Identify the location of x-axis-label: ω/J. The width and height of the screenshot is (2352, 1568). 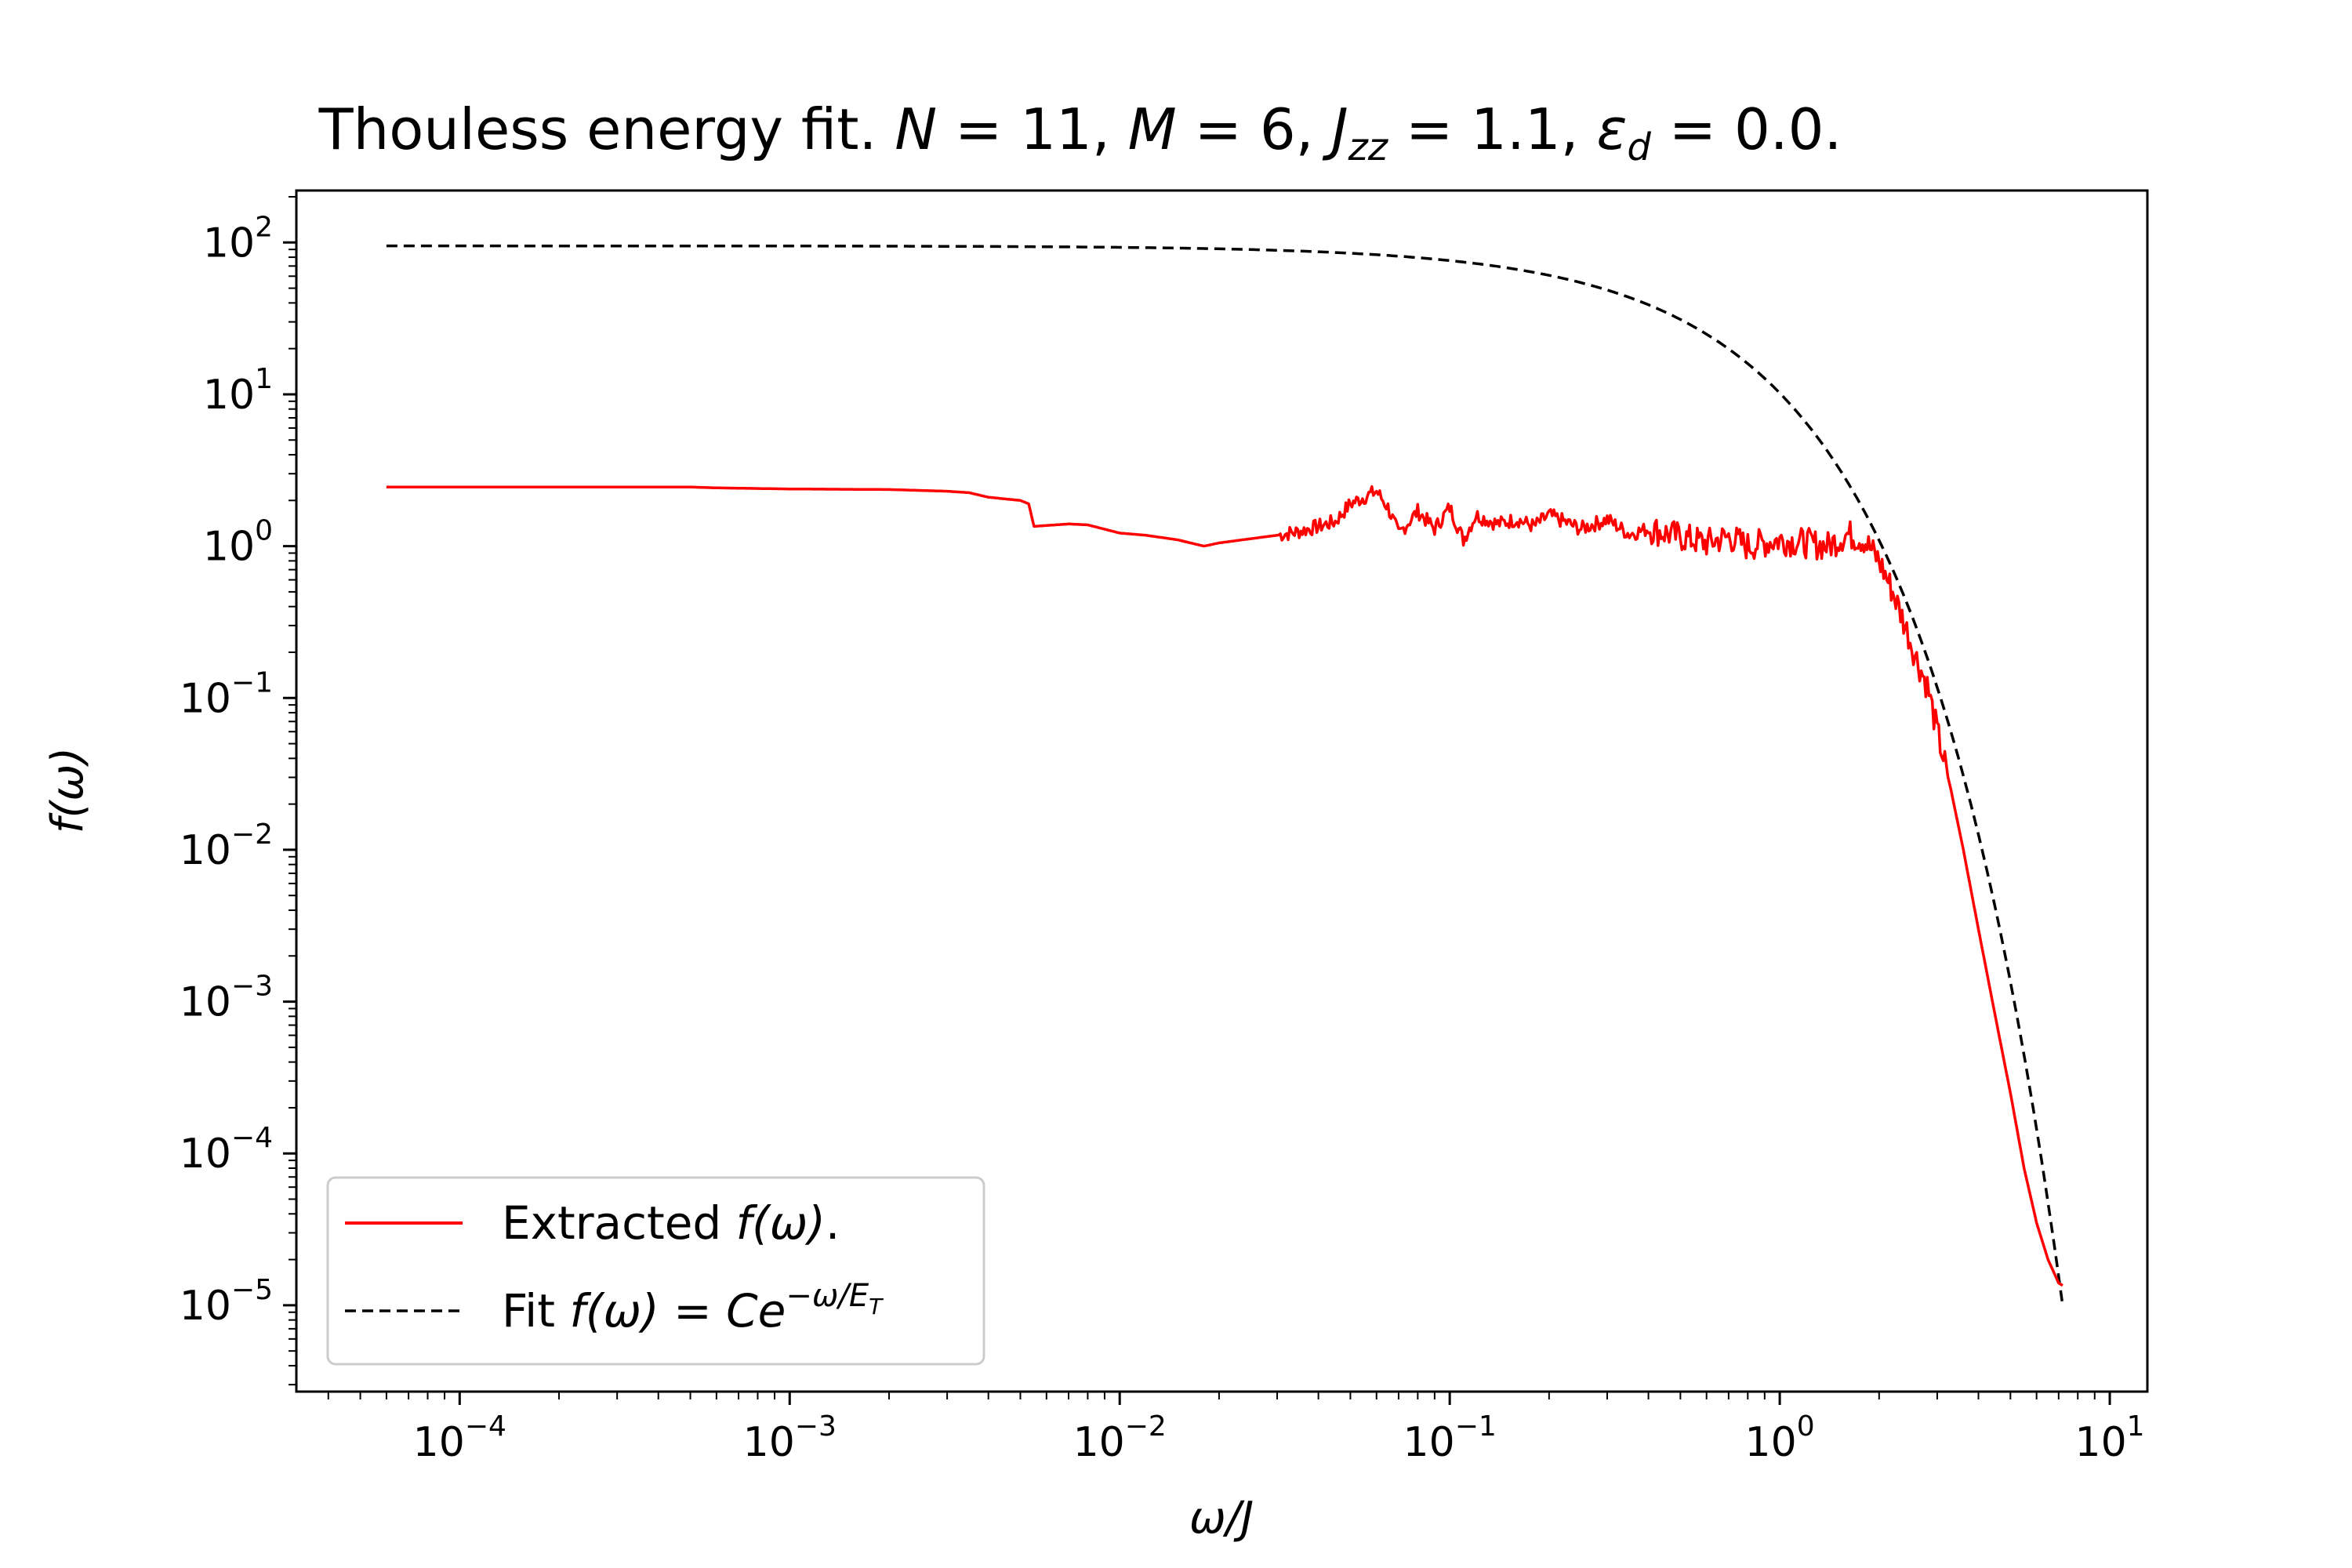
(1221, 1518).